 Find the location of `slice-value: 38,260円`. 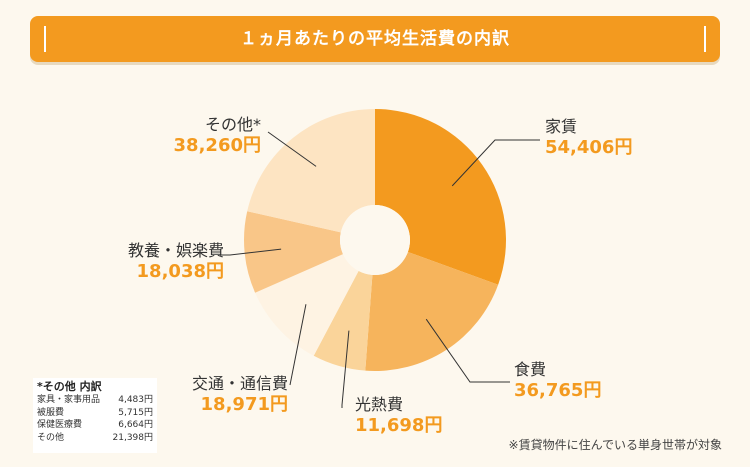

slice-value: 38,260円 is located at coordinates (217, 145).